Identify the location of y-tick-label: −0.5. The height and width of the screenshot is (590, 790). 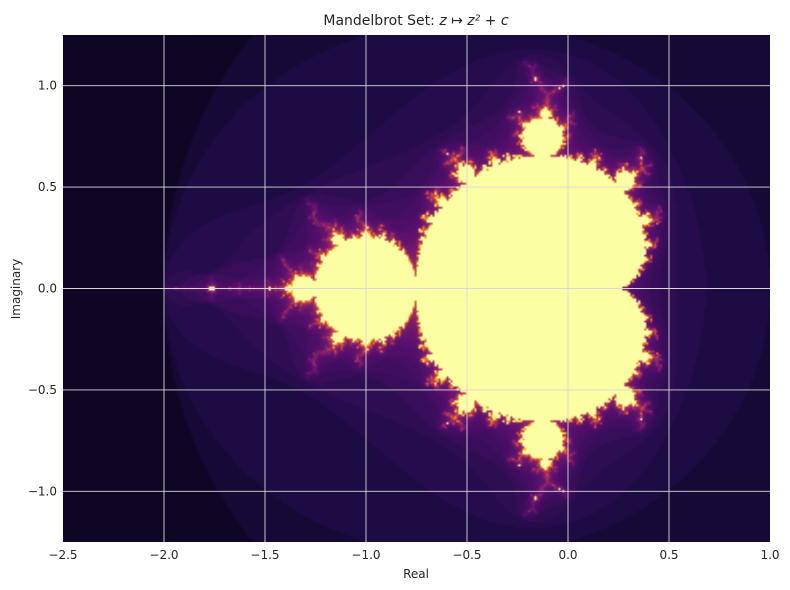
(42, 390).